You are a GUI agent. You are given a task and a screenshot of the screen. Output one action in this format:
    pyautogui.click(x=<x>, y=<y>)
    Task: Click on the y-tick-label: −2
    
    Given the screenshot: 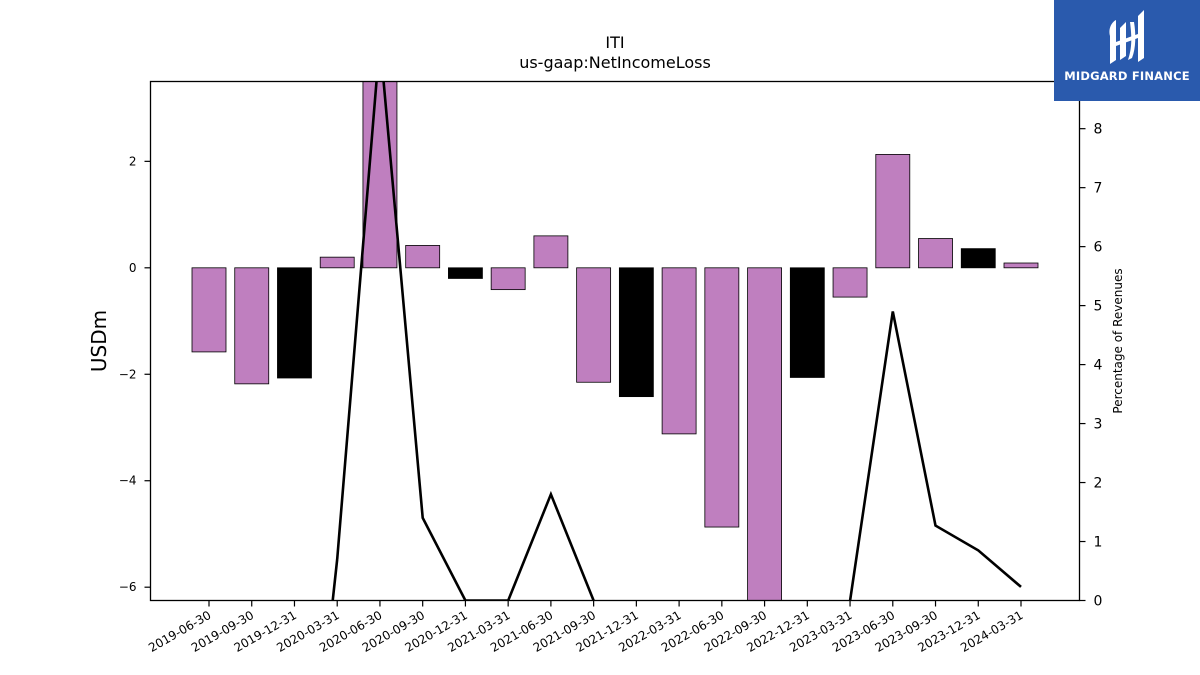 What is the action you would take?
    pyautogui.click(x=128, y=374)
    